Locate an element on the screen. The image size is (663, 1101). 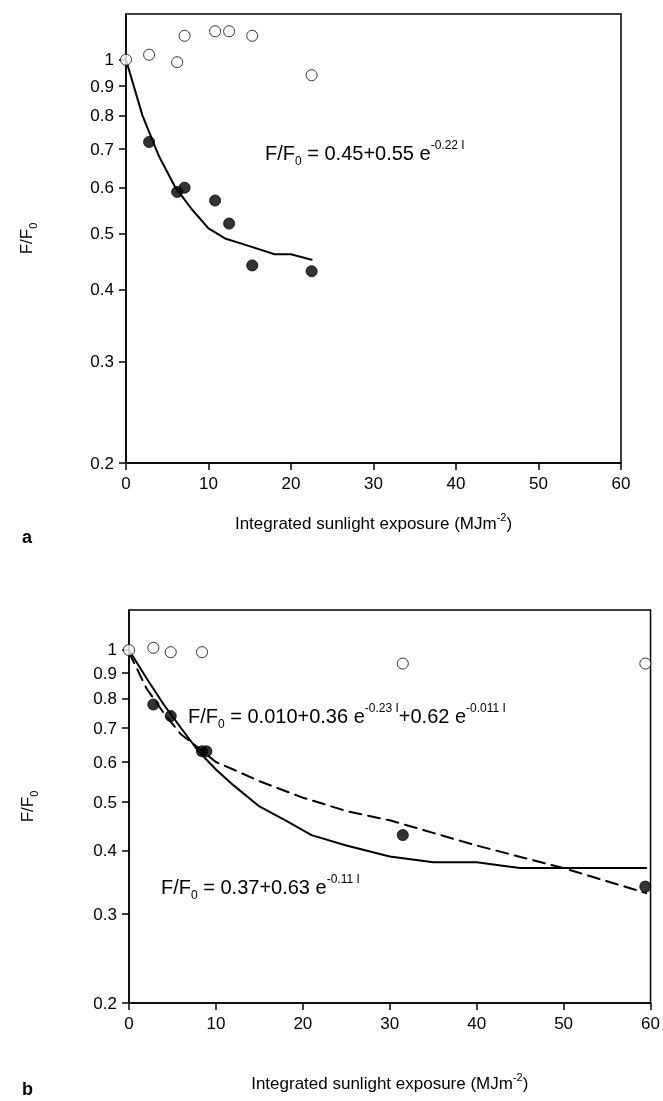
text: b is located at coordinates (27, 1089).